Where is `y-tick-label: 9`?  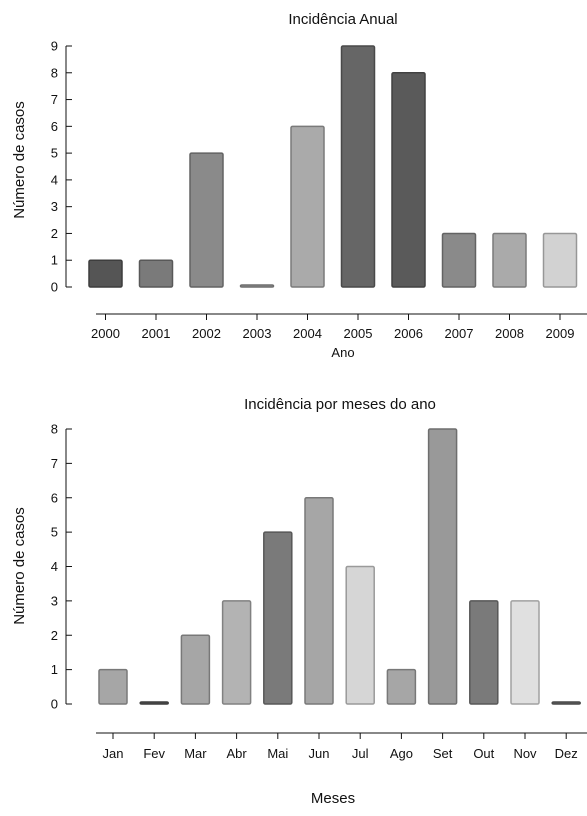
y-tick-label: 9 is located at coordinates (54, 46).